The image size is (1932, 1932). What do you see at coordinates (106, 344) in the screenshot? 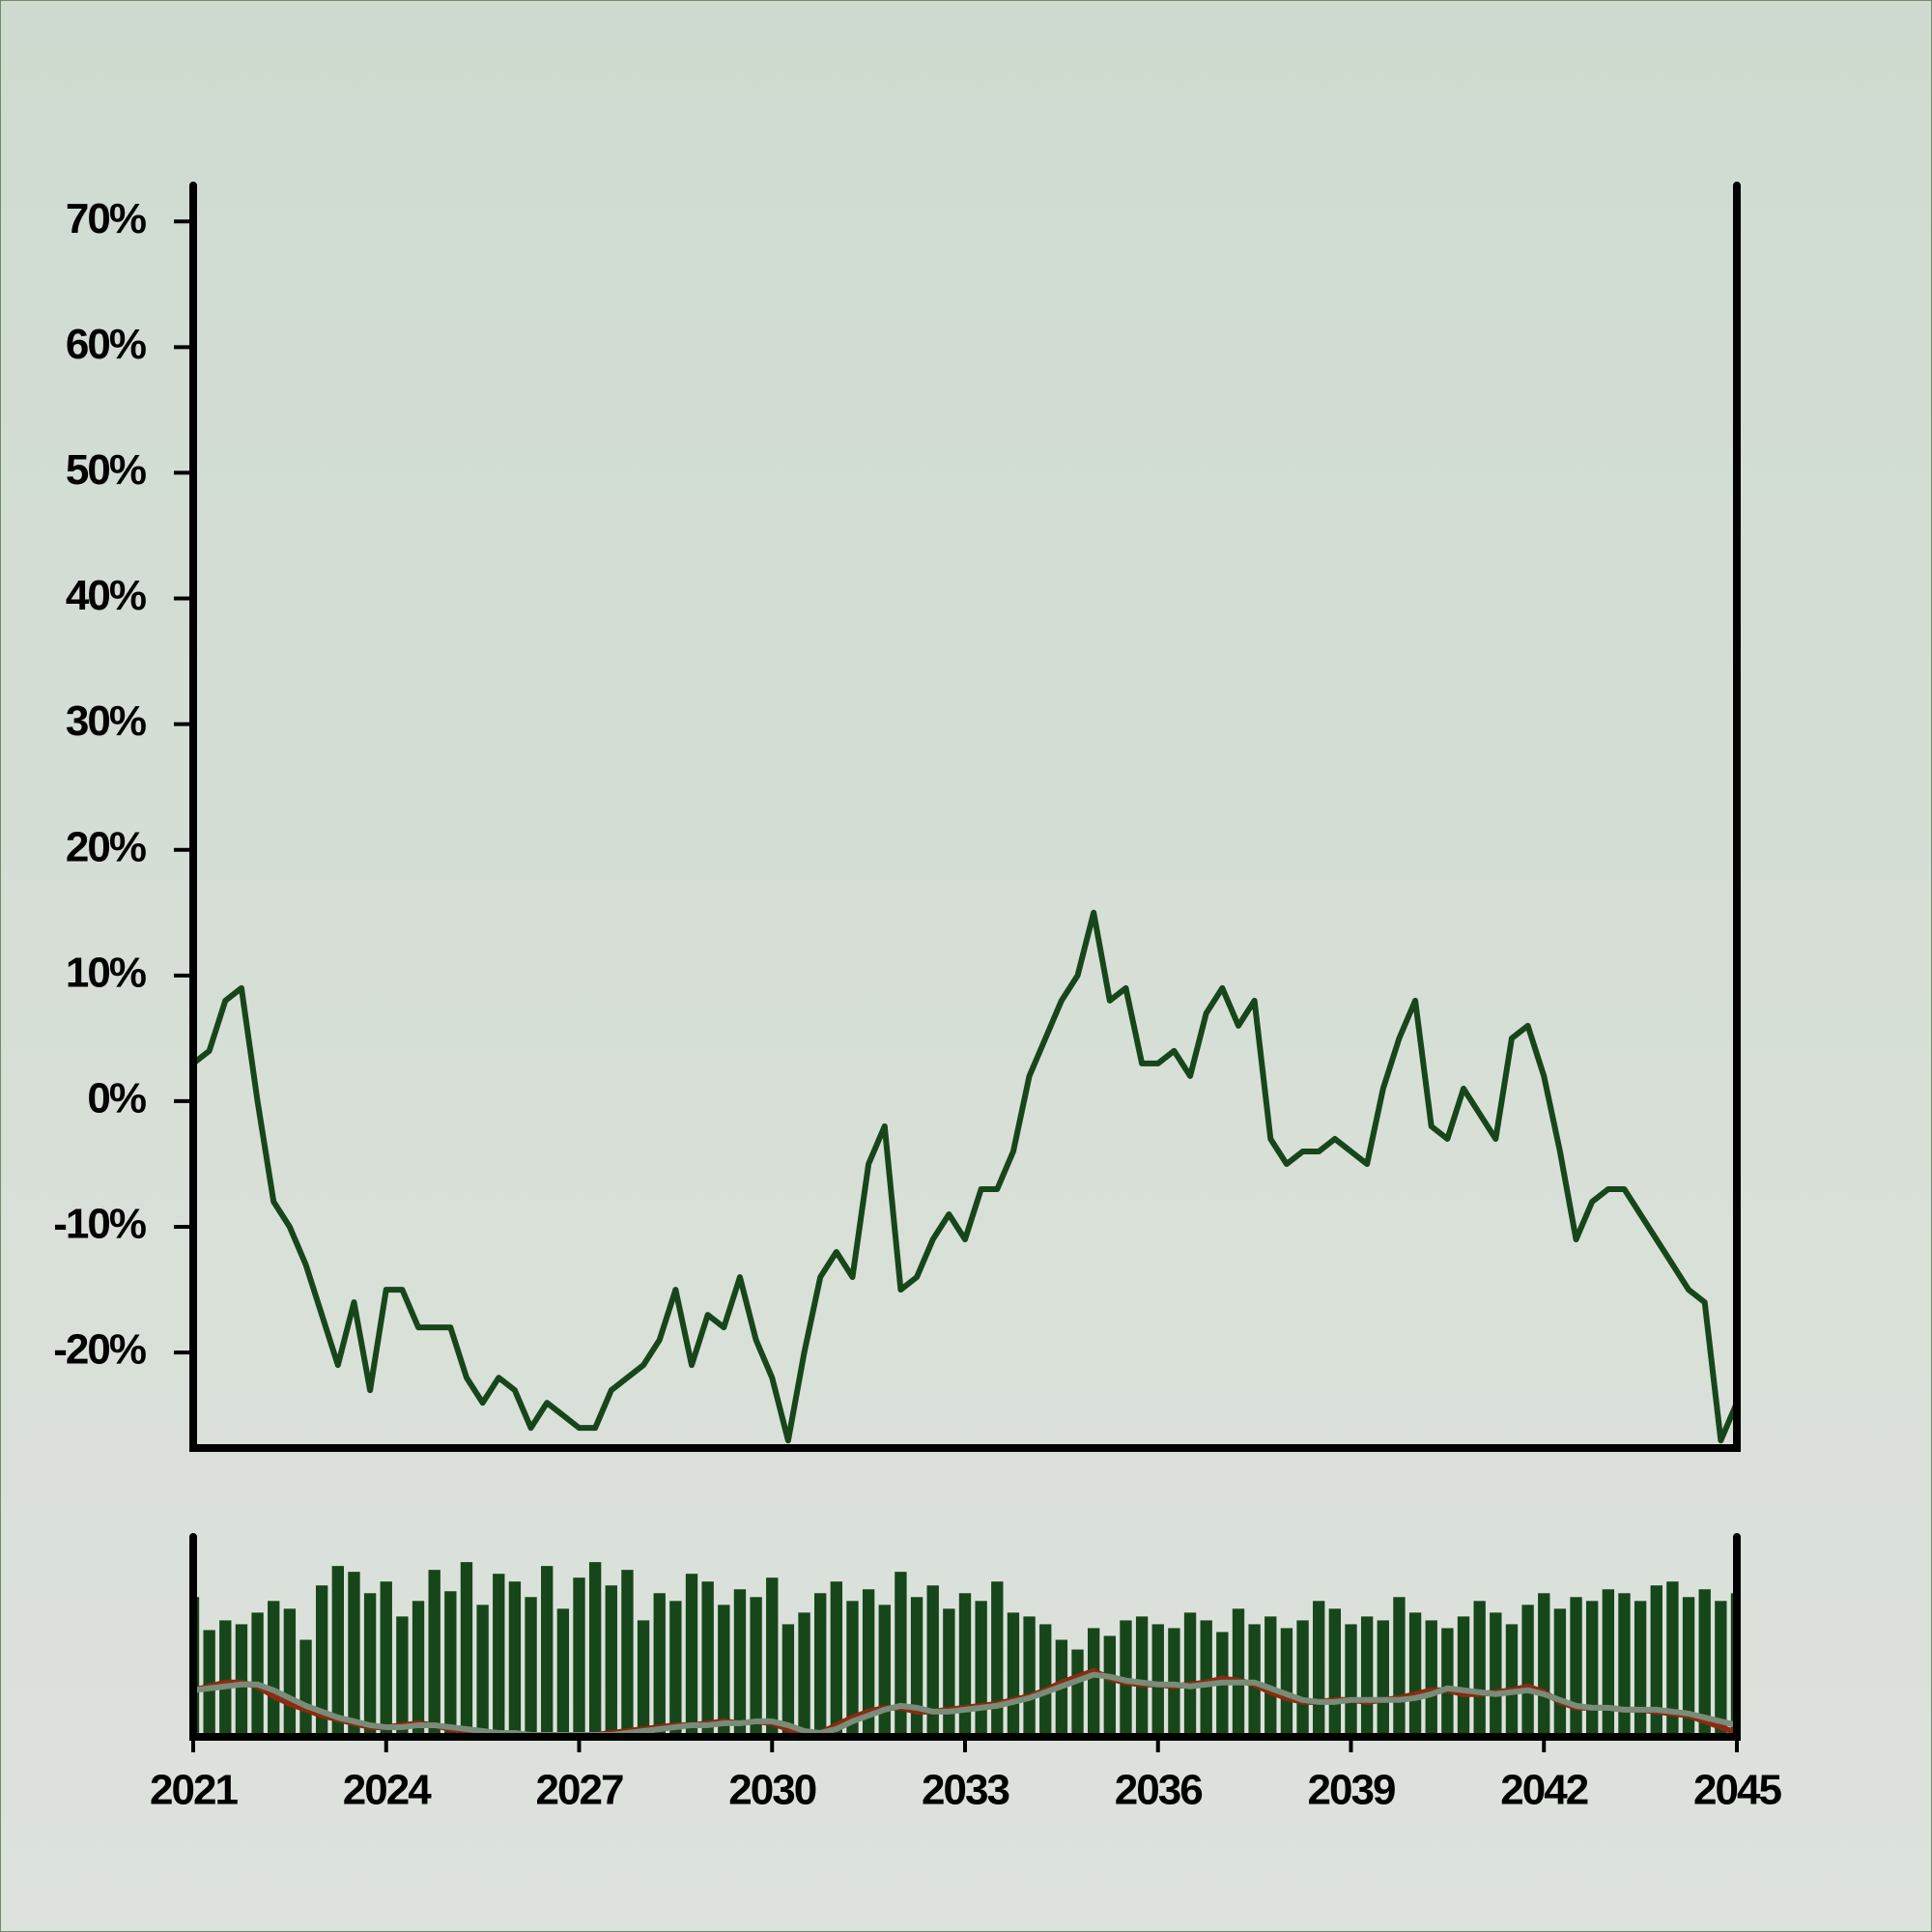
I see `y-tick-label: 60%` at bounding box center [106, 344].